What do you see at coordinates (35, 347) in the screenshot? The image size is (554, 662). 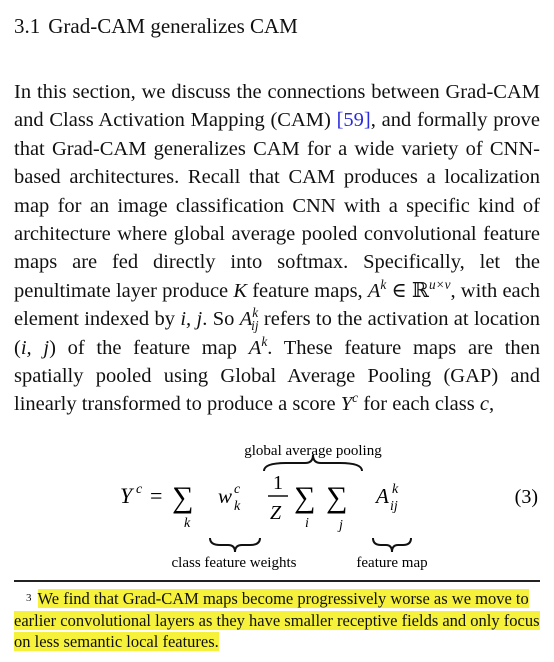 I see `math-location: (i, j)` at bounding box center [35, 347].